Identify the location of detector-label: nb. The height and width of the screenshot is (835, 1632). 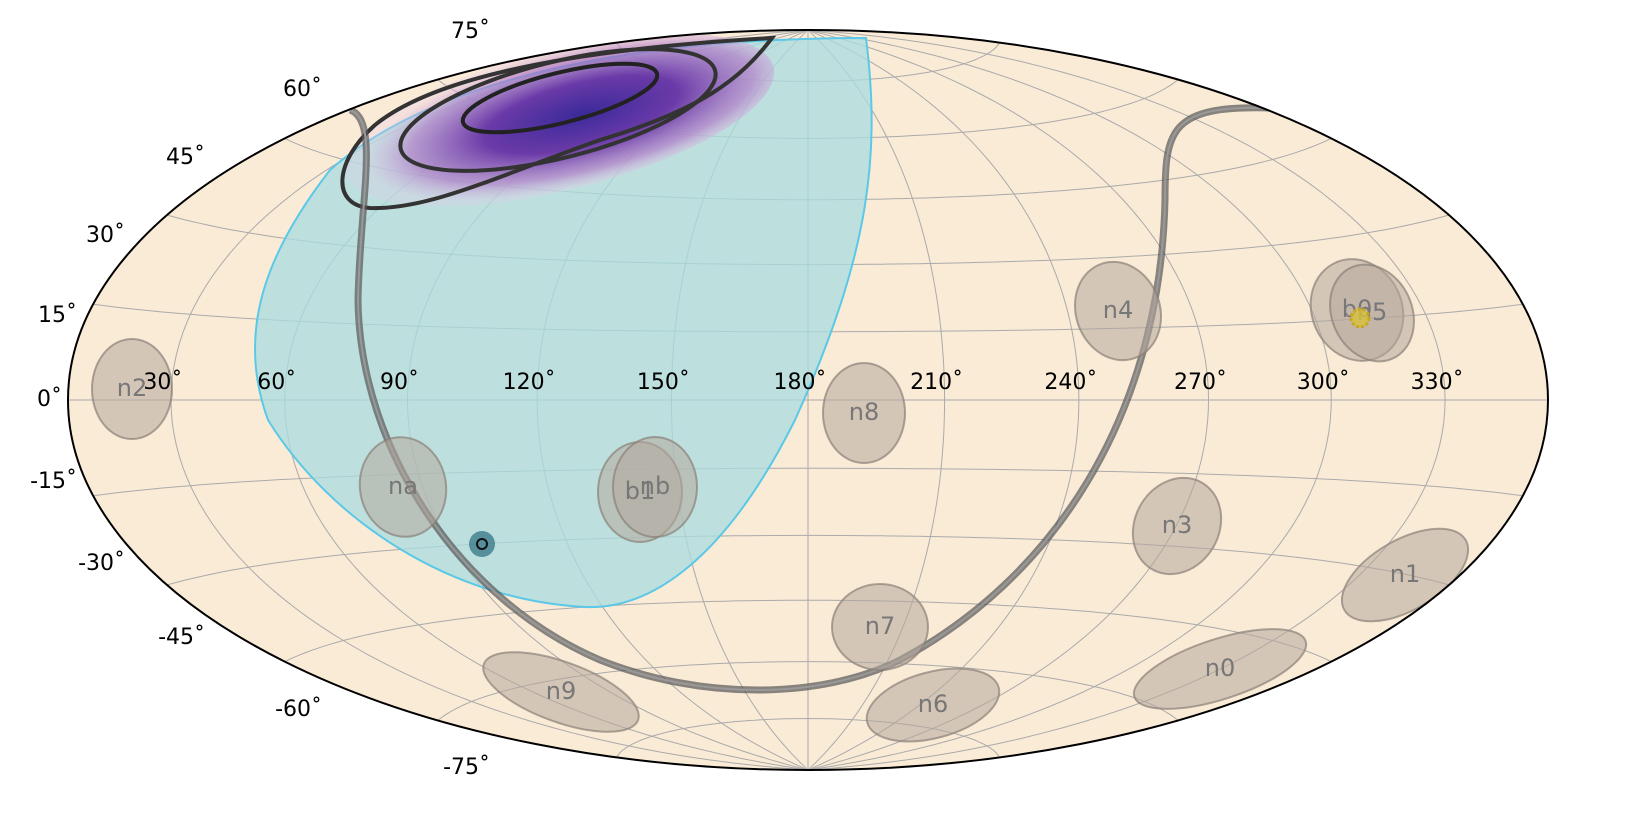
(655, 486).